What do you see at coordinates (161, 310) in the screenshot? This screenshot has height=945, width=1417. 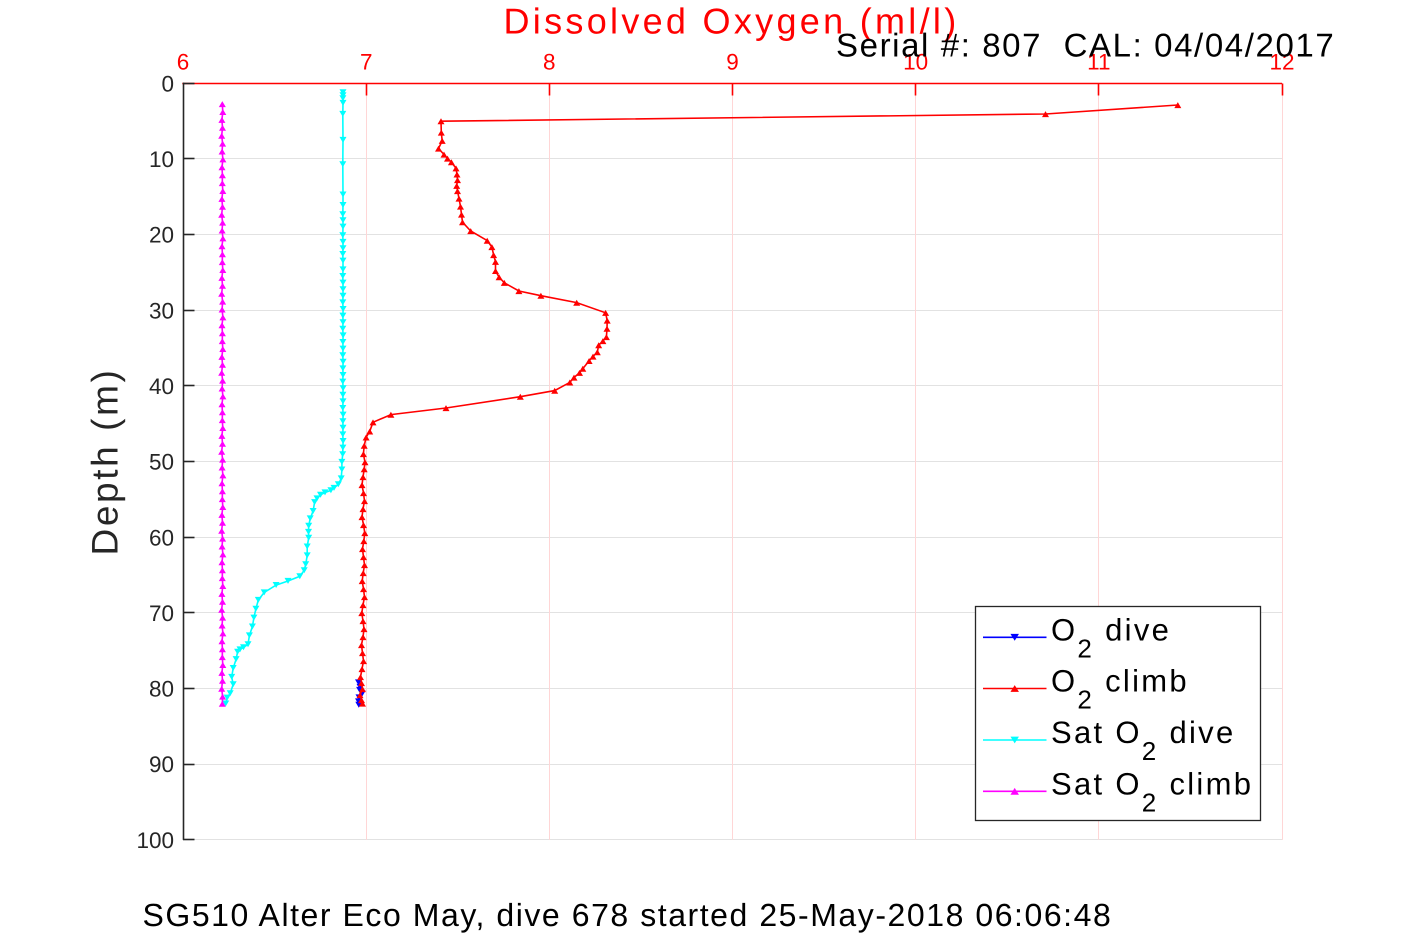 I see `svg-text: 30` at bounding box center [161, 310].